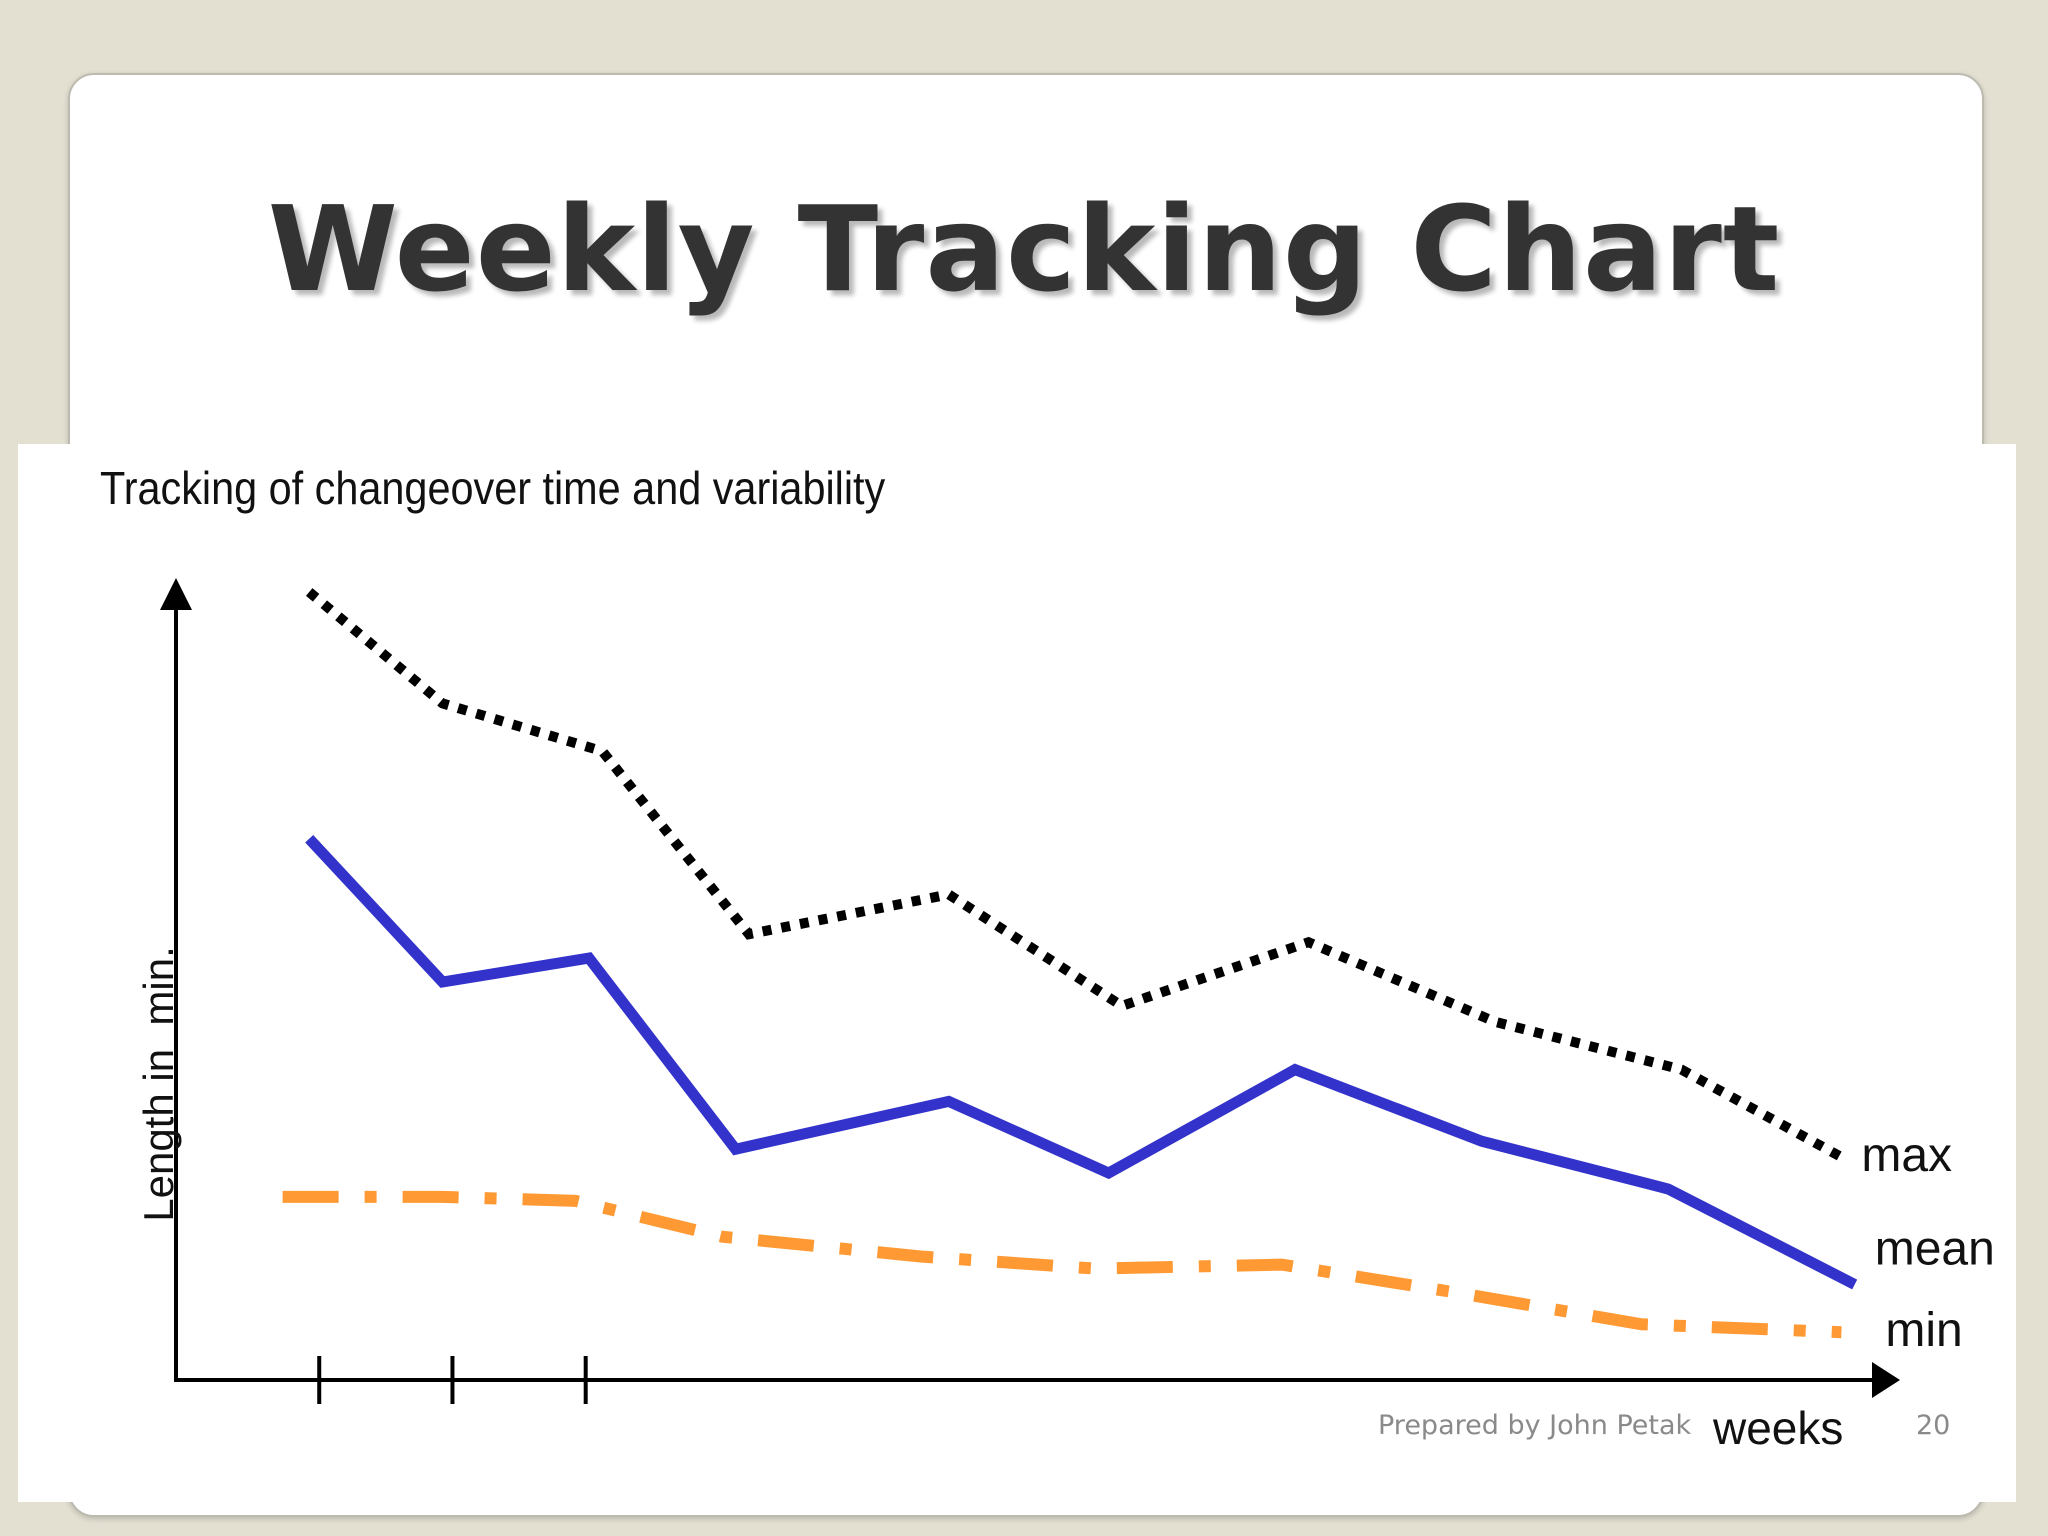 The image size is (2048, 1536). What do you see at coordinates (1935, 1248) in the screenshot?
I see `series-label-mean: mean` at bounding box center [1935, 1248].